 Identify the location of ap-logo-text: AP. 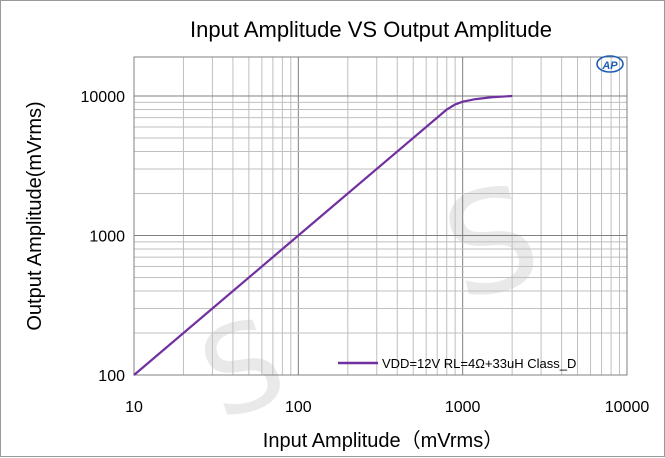
(609, 66).